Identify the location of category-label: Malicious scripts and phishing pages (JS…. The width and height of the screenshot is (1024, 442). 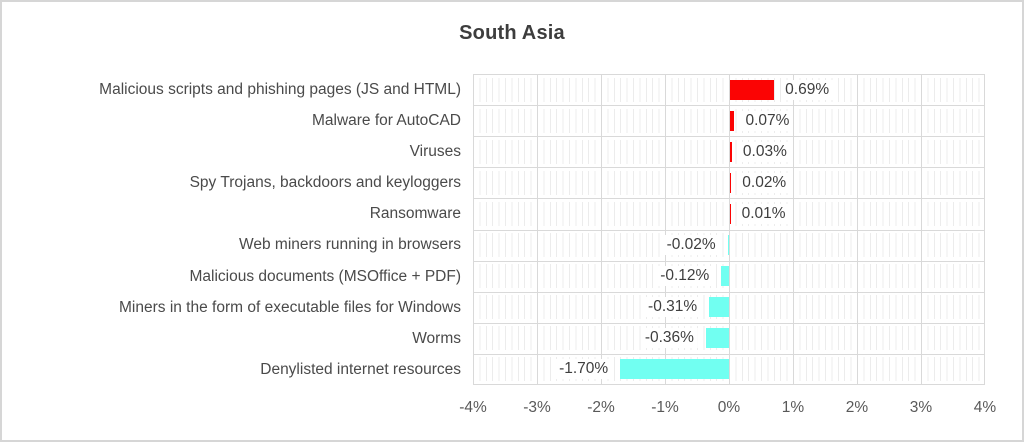
(280, 89).